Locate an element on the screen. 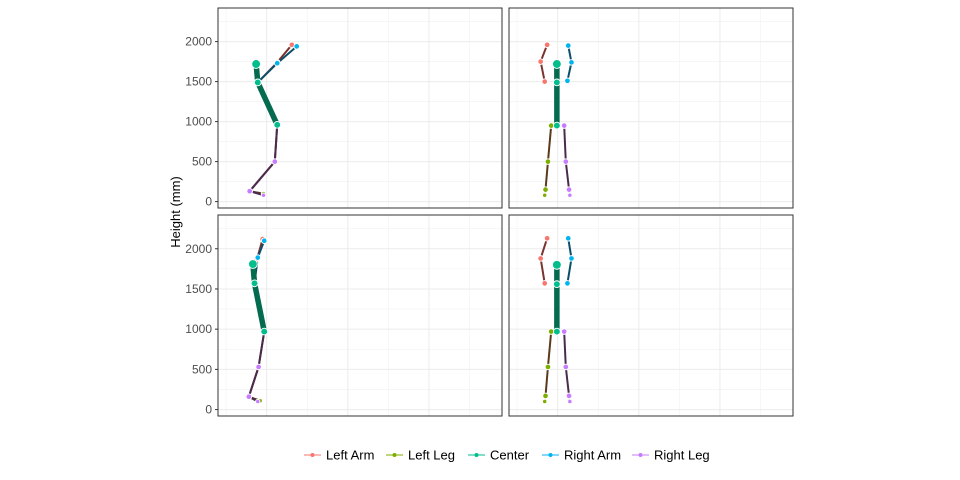 The width and height of the screenshot is (960, 480). legend-item-right-leg: Right Leg is located at coordinates (671, 455).